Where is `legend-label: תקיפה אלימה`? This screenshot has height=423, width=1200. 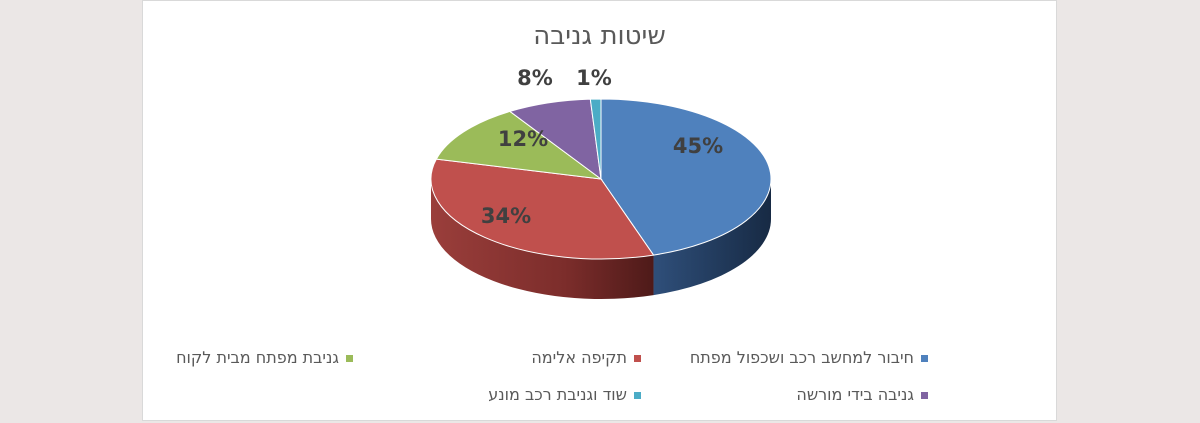
legend-label: תקיפה אלימה is located at coordinates (579, 357).